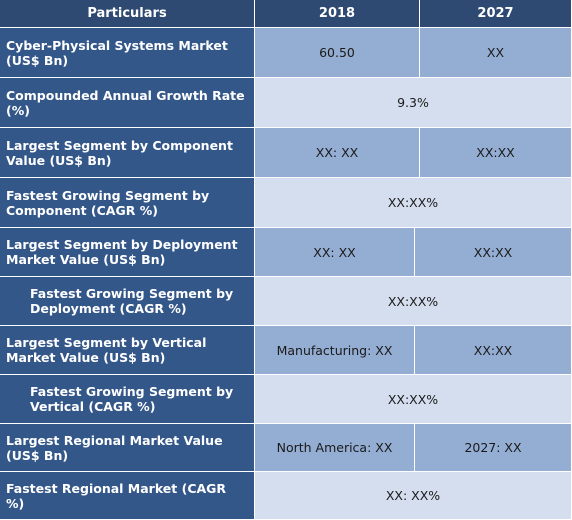 The width and height of the screenshot is (572, 520). I want to click on value-2018: 60.50, so click(337, 53).